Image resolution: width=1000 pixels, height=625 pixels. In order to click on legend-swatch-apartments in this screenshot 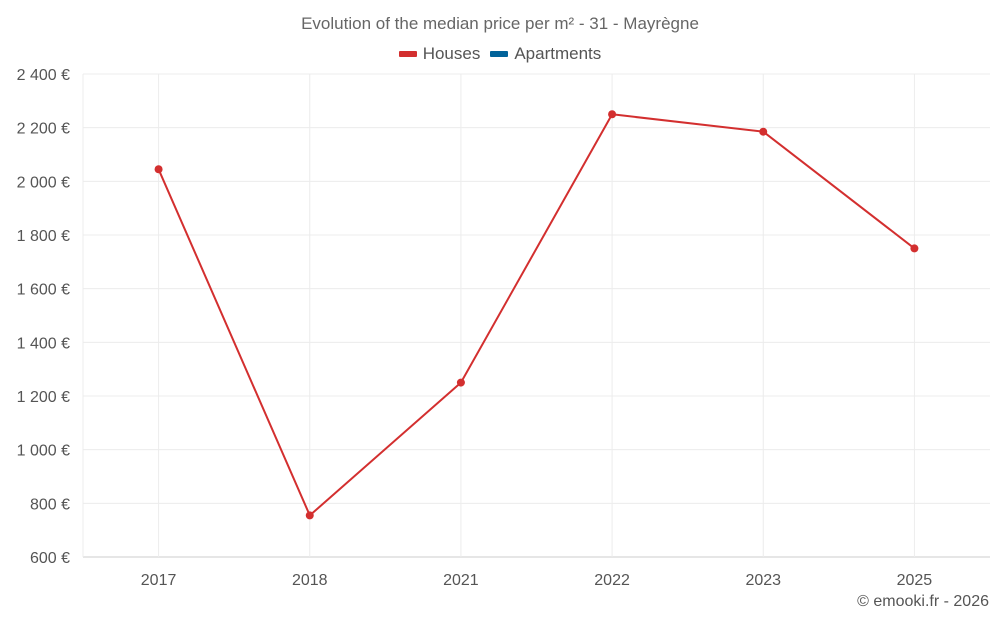, I will do `click(499, 54)`.